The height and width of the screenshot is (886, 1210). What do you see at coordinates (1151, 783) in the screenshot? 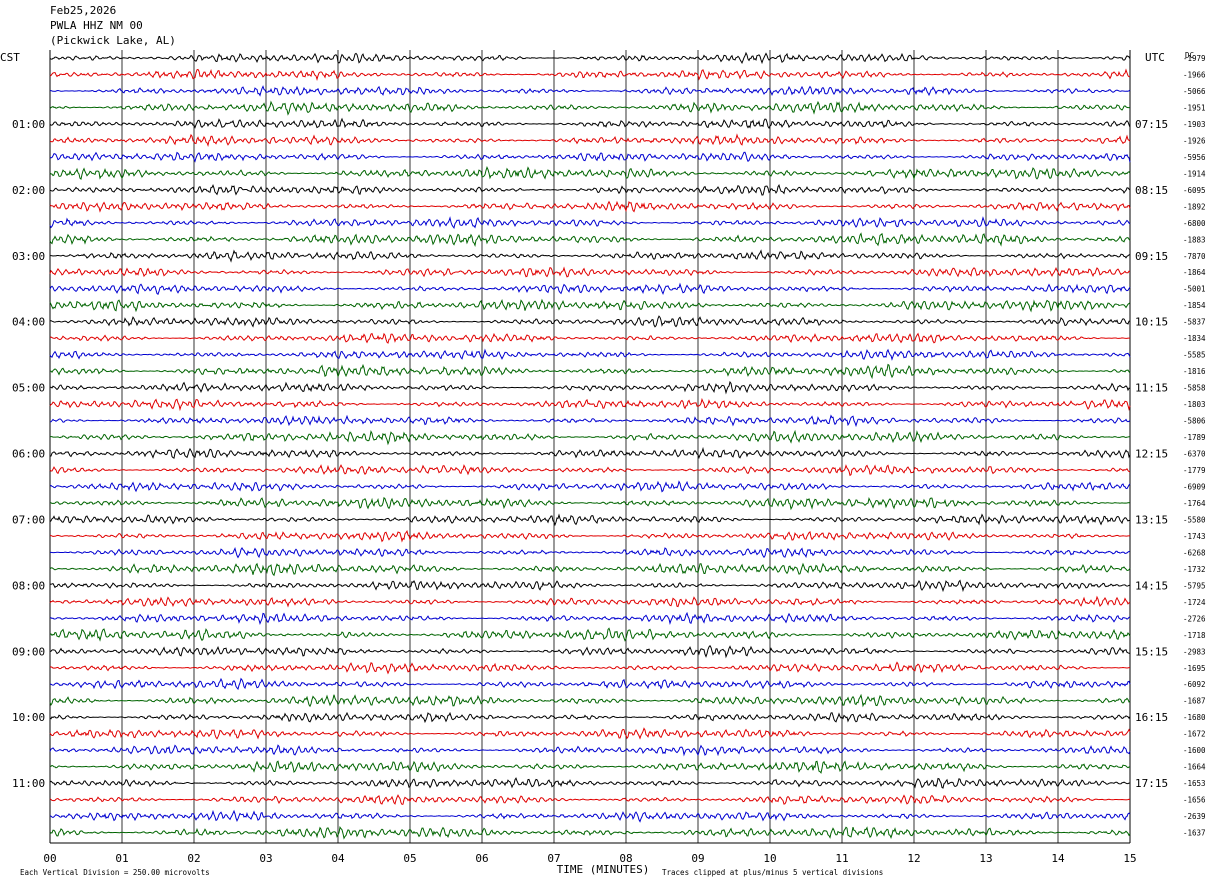
I see `right-hour-label: 17:15` at bounding box center [1151, 783].